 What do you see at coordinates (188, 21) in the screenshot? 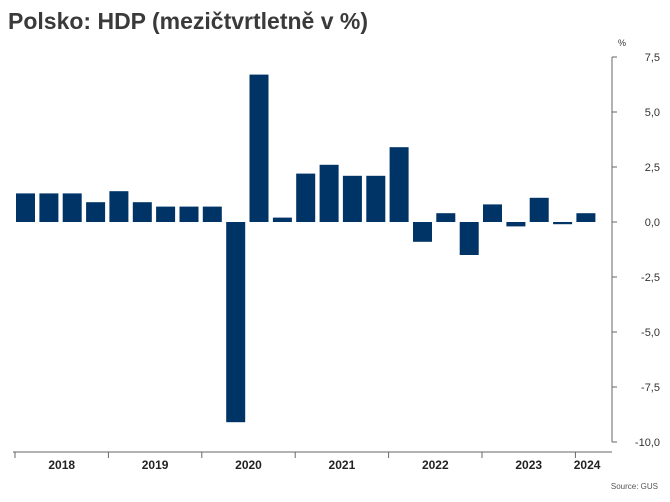
I see `chart-title: Polsko: HDP (mezičtvrtletně v %)` at bounding box center [188, 21].